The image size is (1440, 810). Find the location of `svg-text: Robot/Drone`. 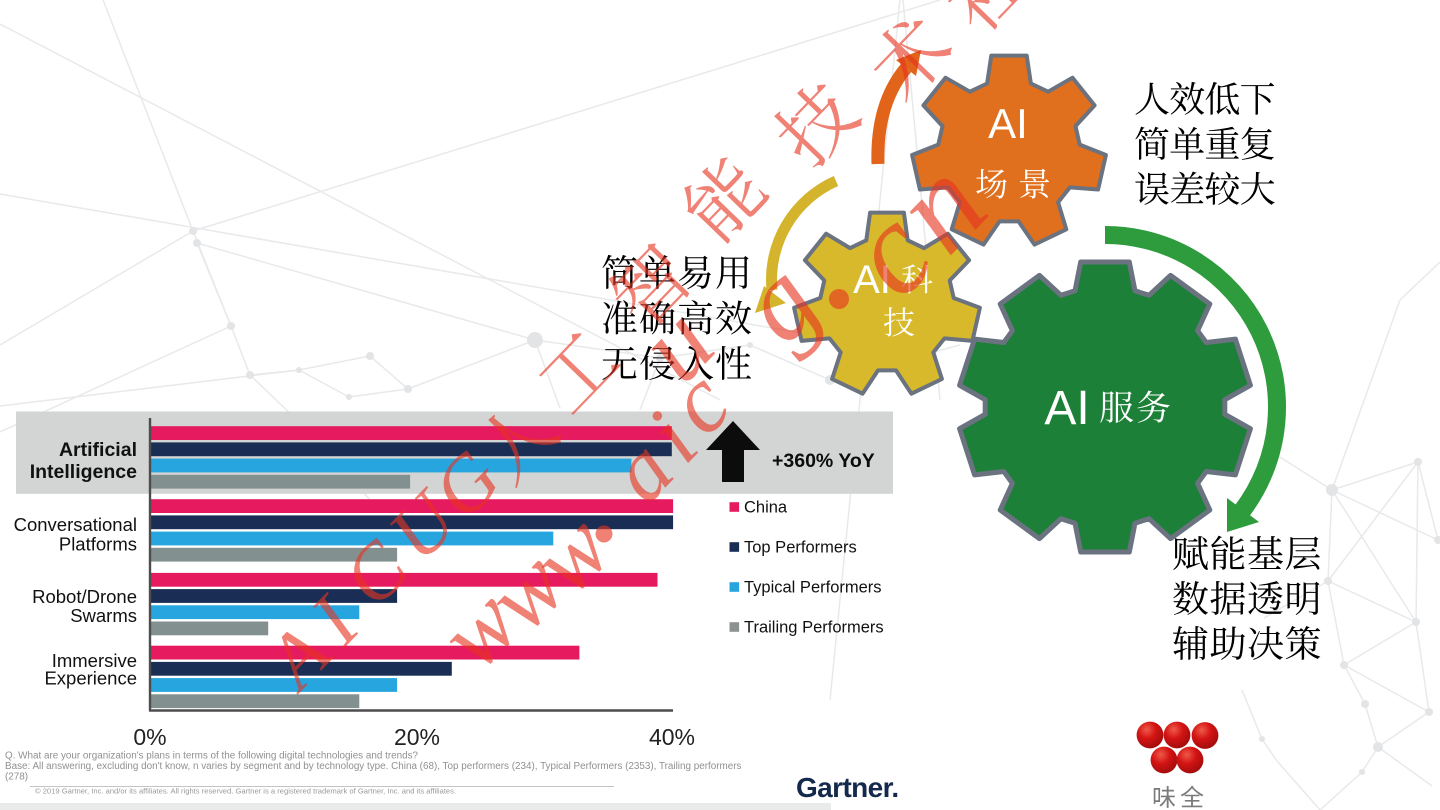

svg-text: Robot/Drone is located at coordinates (84, 596).